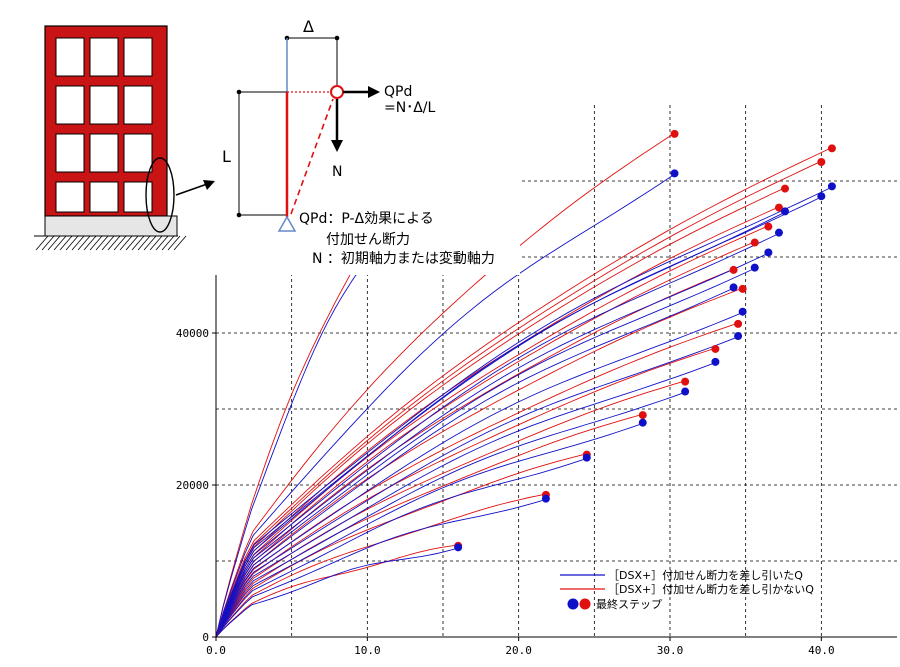 Image resolution: width=900 pixels, height=667 pixels. I want to click on y-tick-label: 40000, so click(192, 333).